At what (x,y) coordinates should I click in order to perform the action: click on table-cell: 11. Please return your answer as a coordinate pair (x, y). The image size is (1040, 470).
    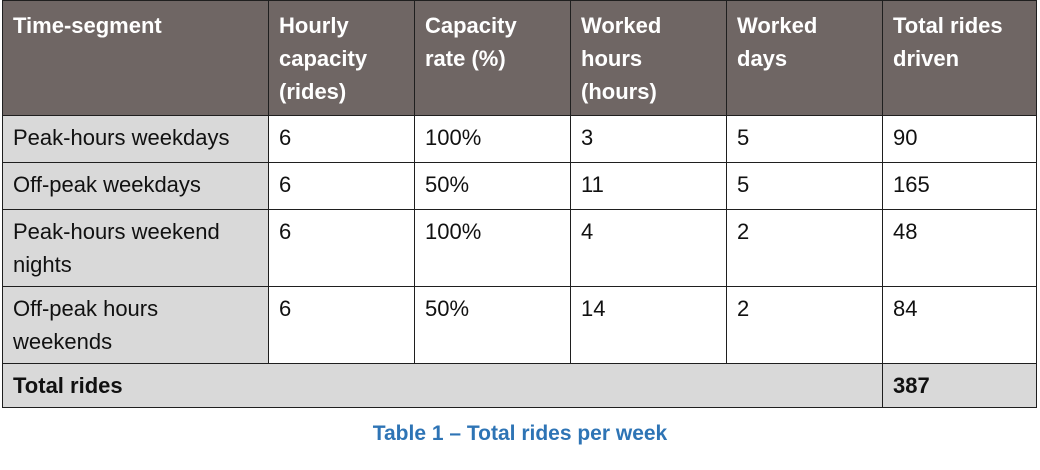
    Looking at the image, I should click on (648, 186).